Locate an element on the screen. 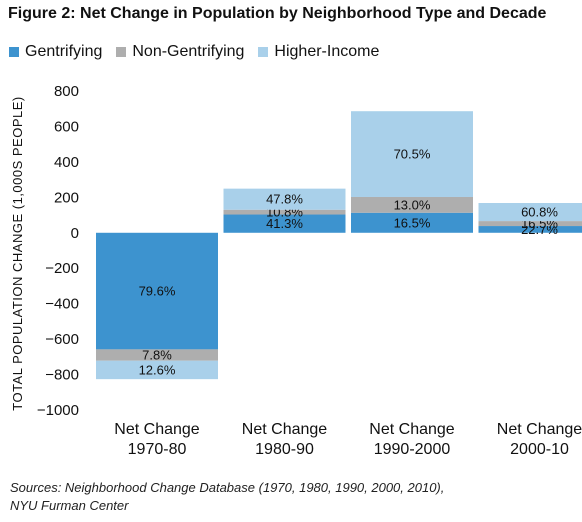 The image size is (582, 522). segment-label: 12.6% is located at coordinates (157, 369).